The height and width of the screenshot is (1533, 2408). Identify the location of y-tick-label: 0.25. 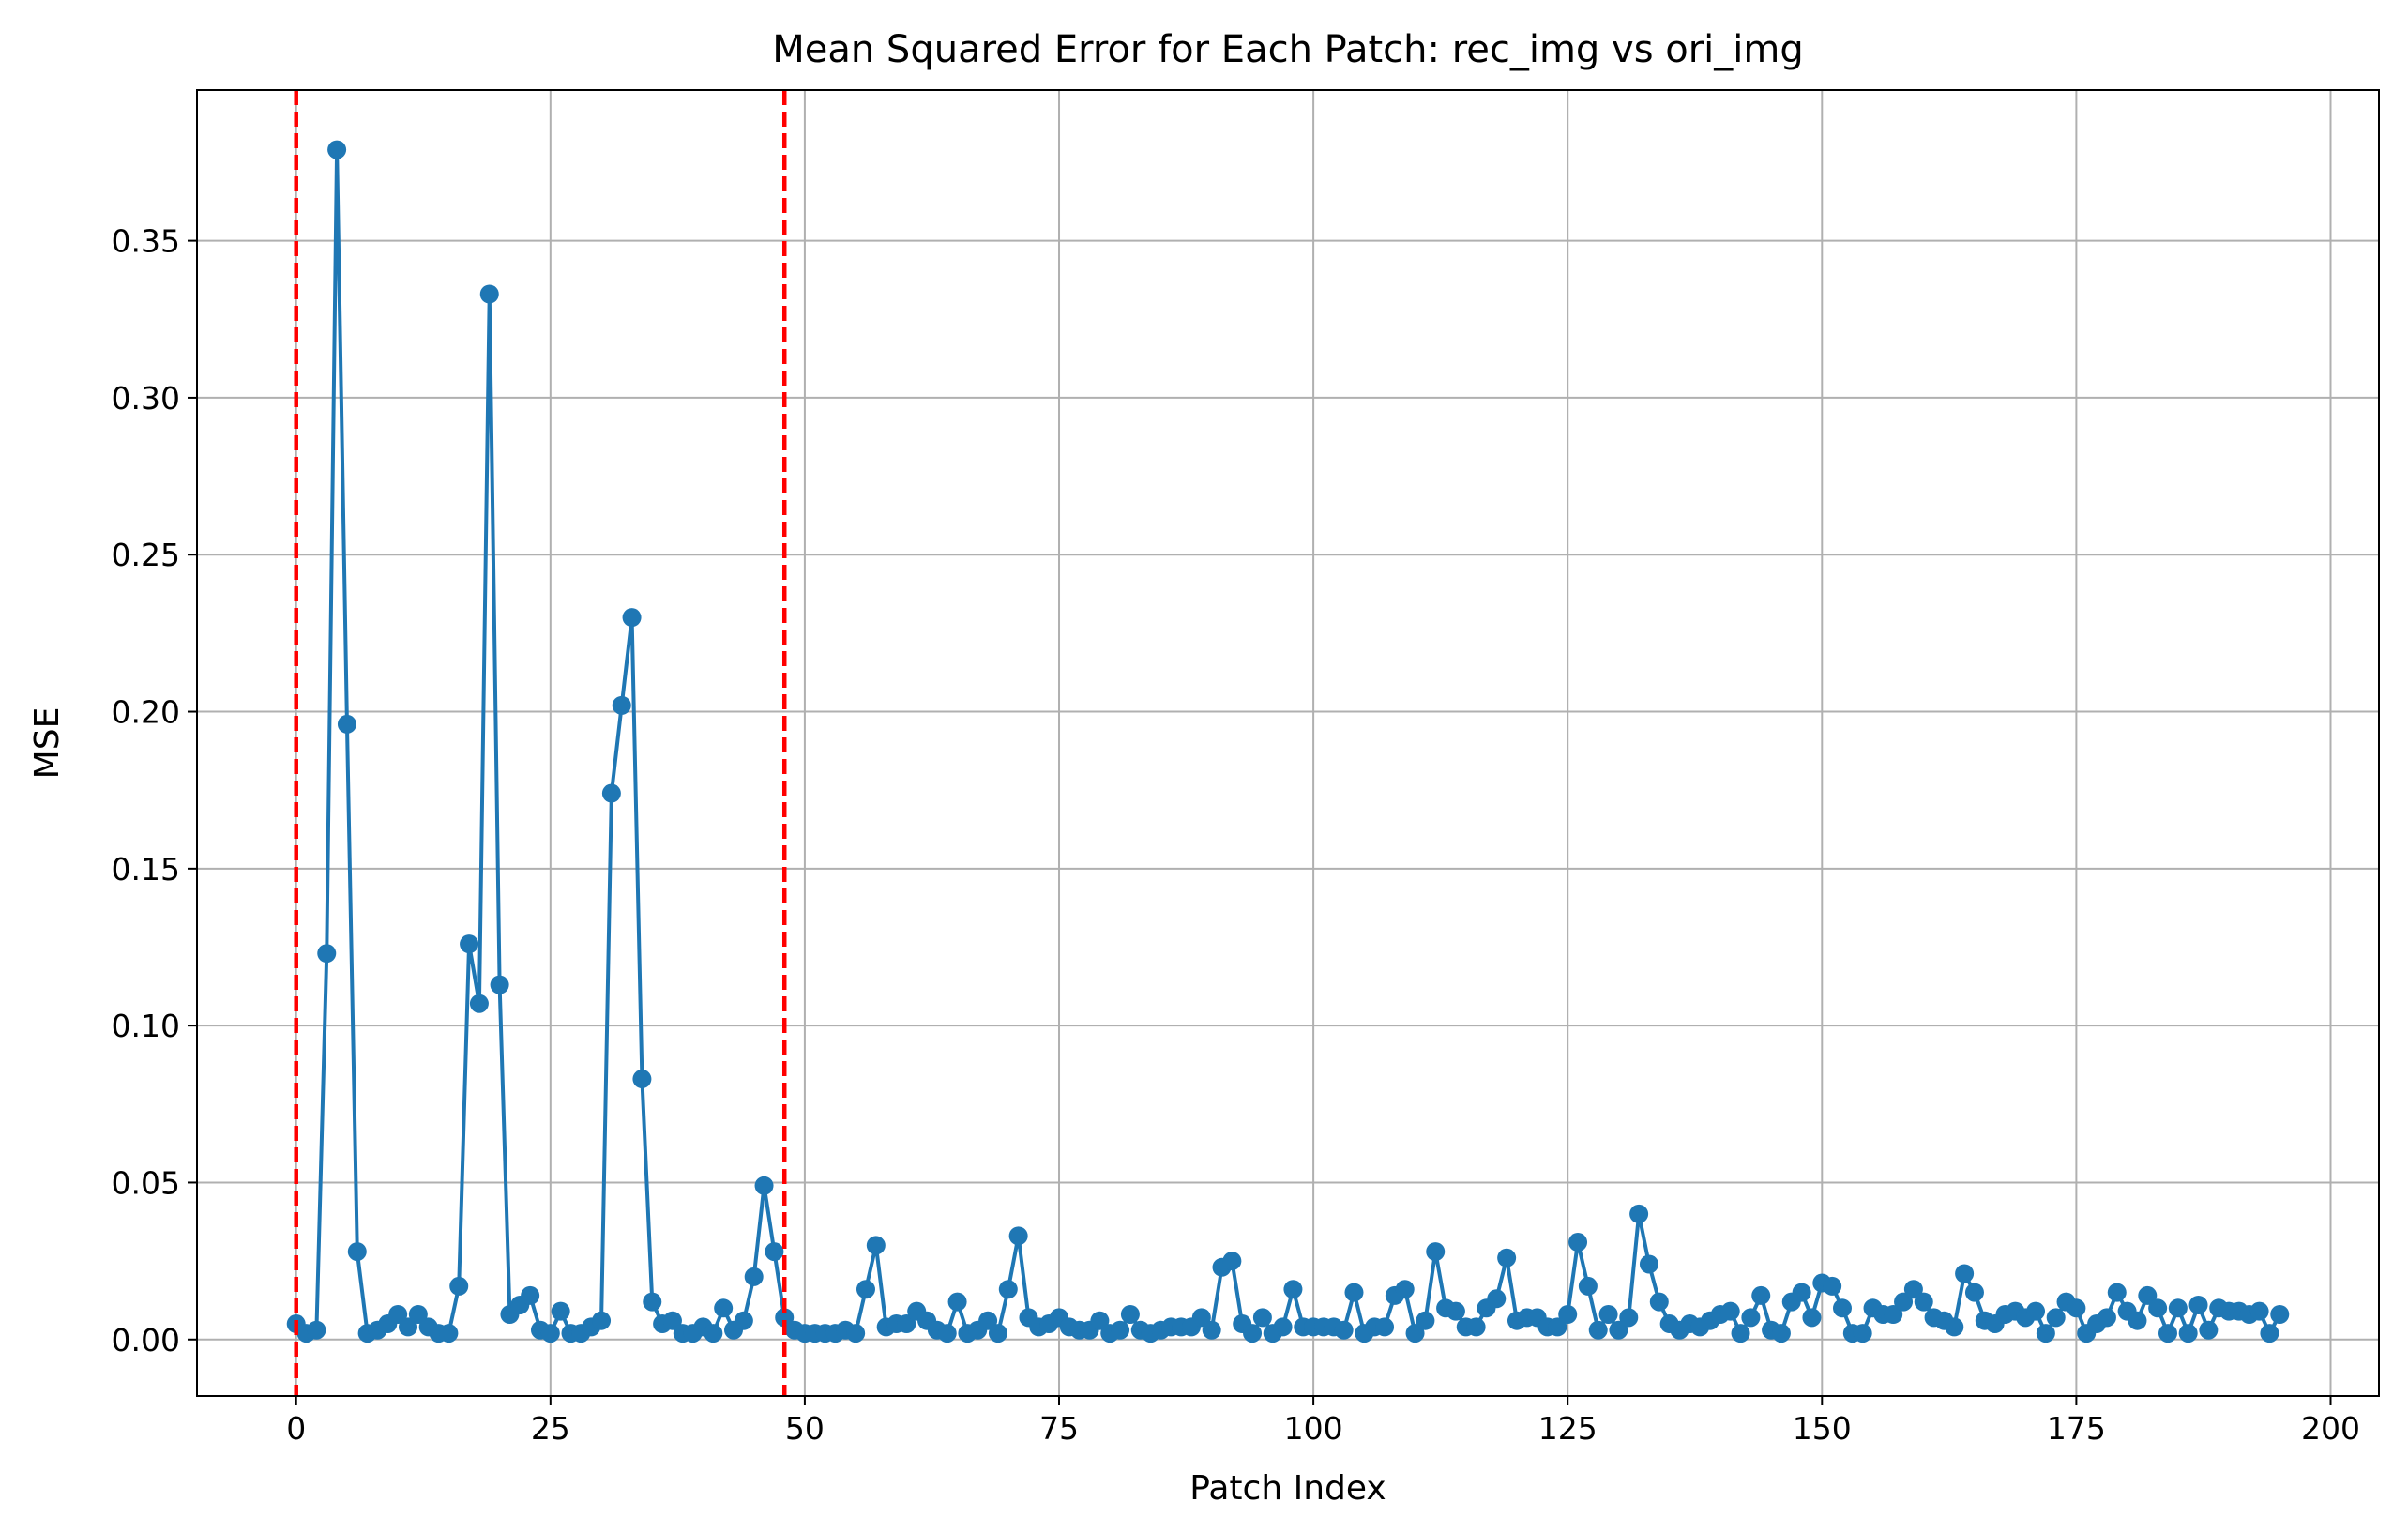
(146, 555).